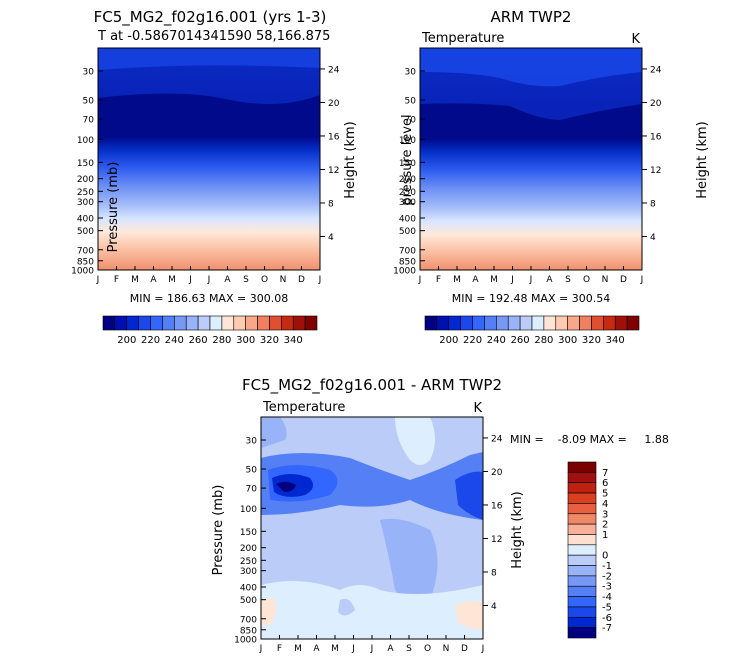 This screenshot has height=665, width=733. I want to click on panel1-subtitle: T at -0.5867014341590 58,166.875, so click(213, 36).